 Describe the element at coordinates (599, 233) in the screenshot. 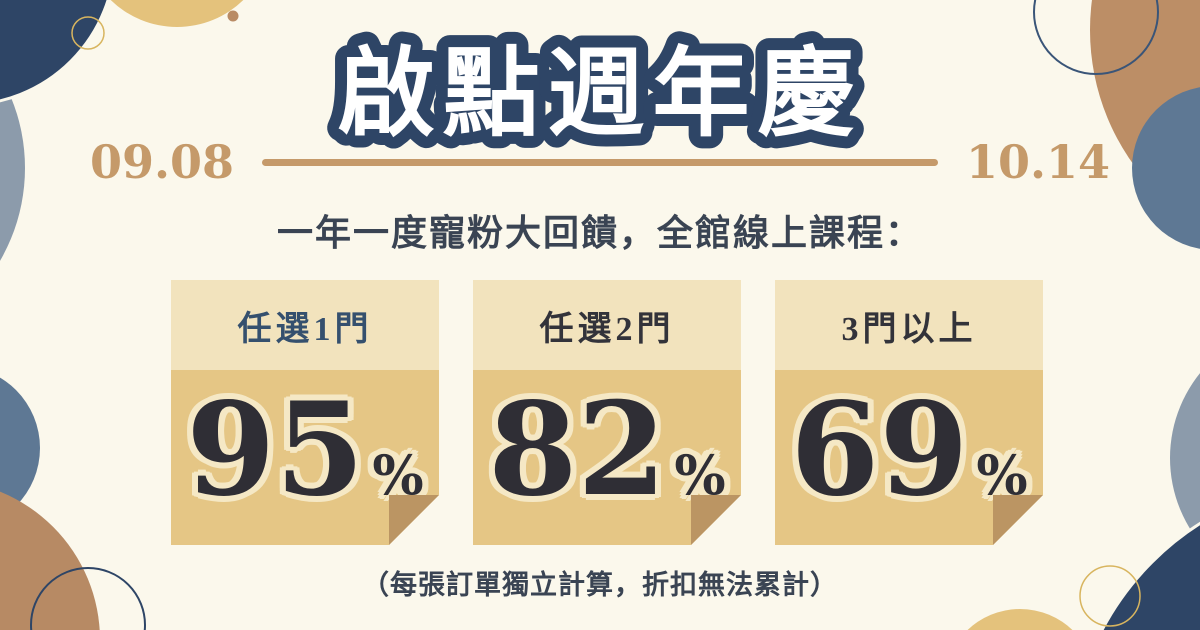

I see `subtitle: 一年一度寵粉大回饋，全館線上課程：` at that location.